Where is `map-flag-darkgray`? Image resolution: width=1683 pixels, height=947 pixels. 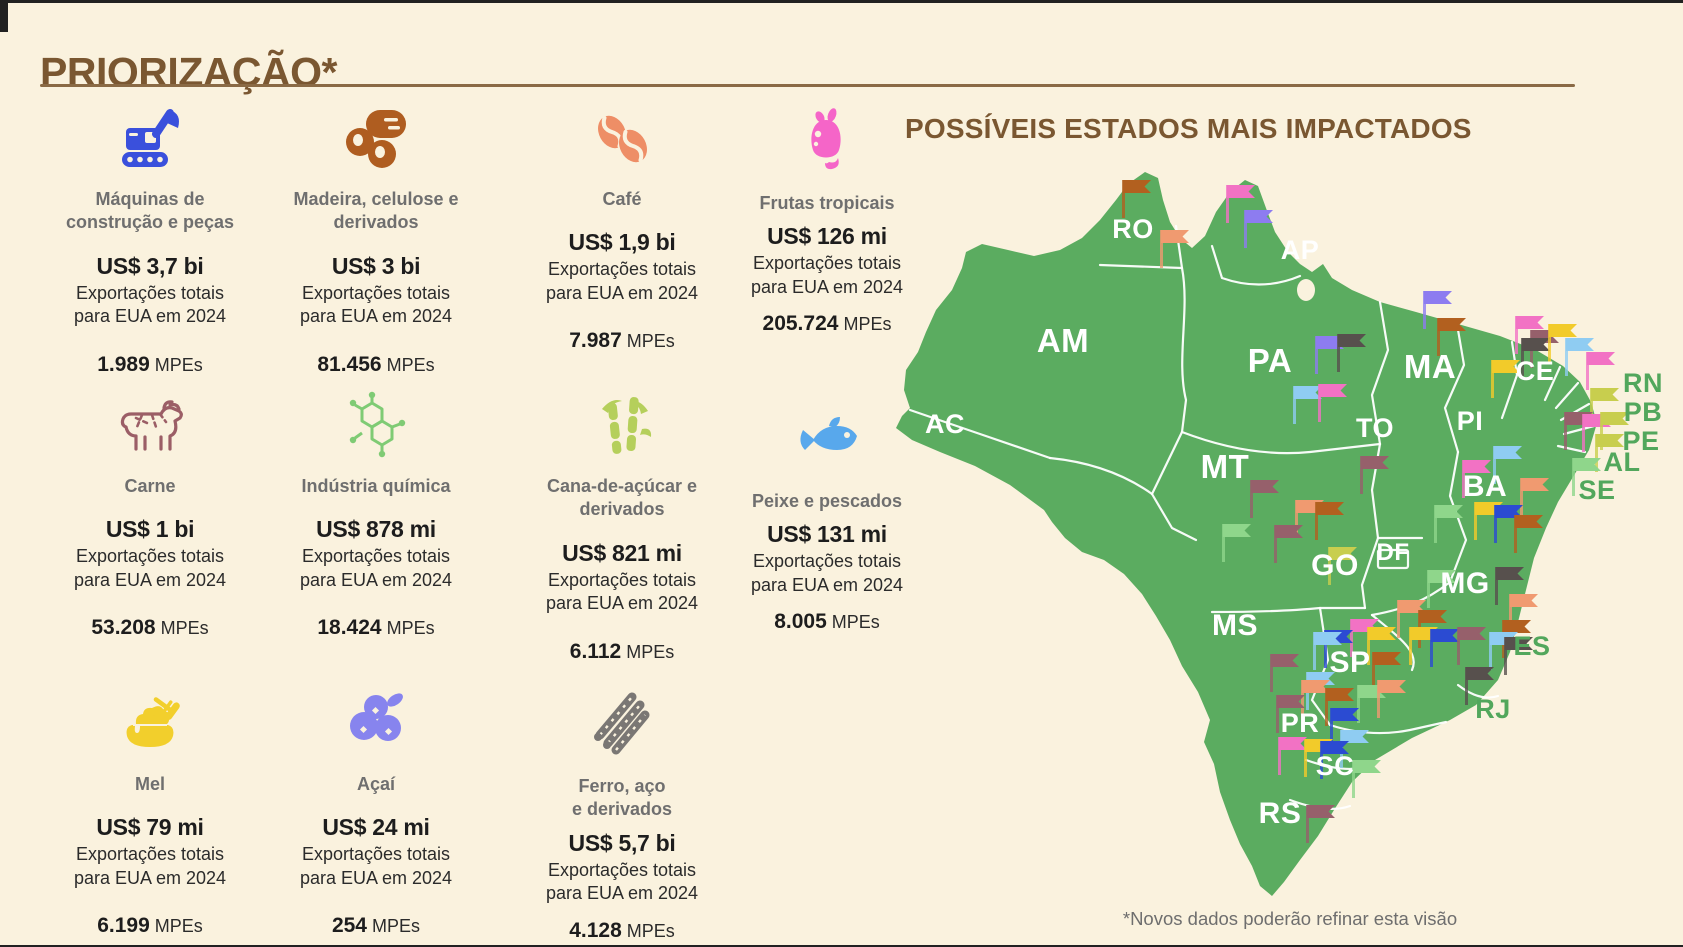
map-flag-darkgray is located at coordinates (1479, 686).